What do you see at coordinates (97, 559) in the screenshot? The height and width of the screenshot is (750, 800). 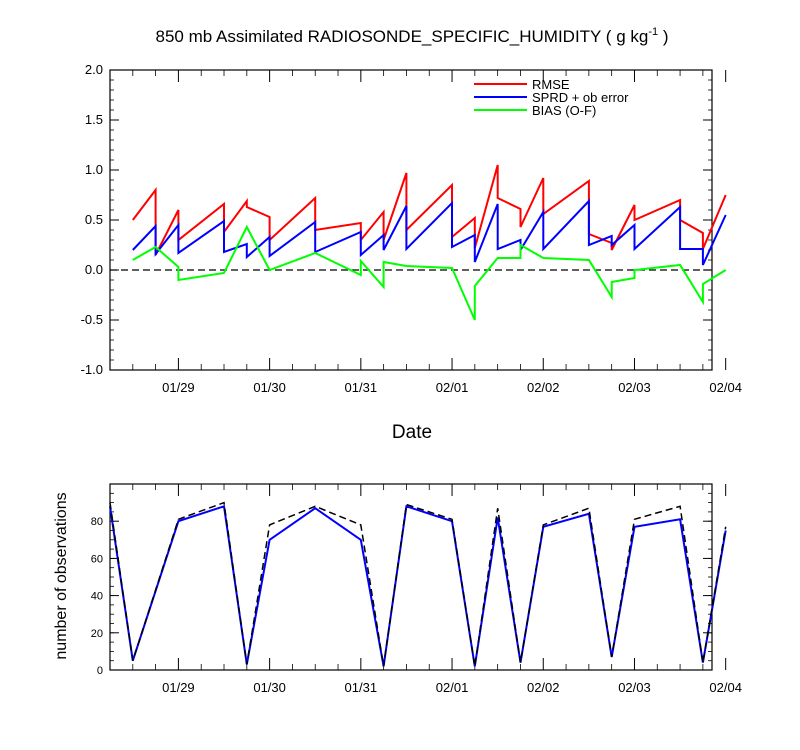 I see `y-tick-label: 60` at bounding box center [97, 559].